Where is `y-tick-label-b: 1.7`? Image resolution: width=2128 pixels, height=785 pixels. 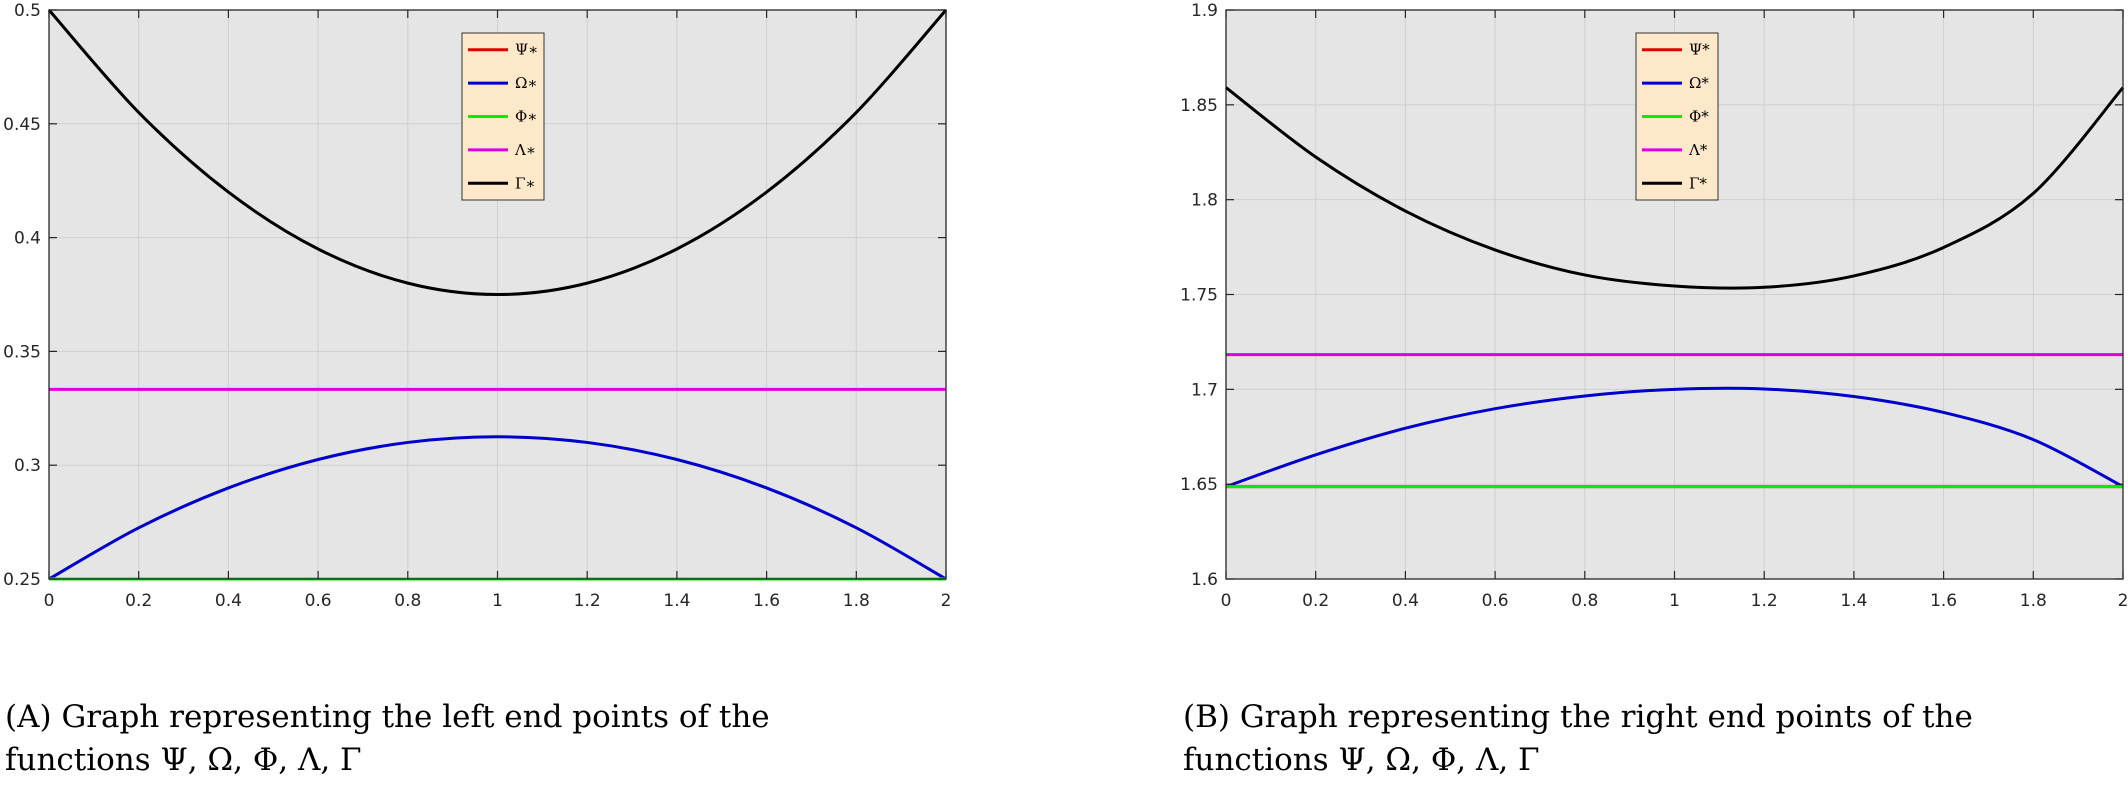
y-tick-label-b: 1.7 is located at coordinates (1204, 390).